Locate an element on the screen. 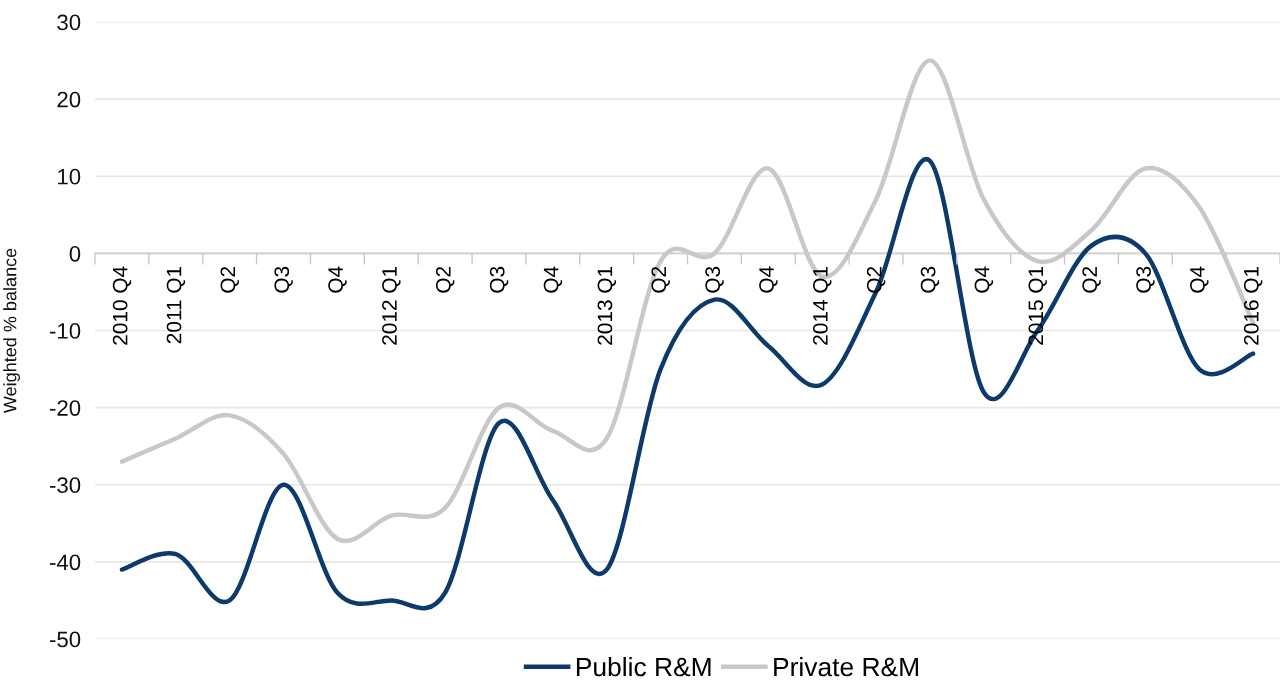 This screenshot has width=1280, height=689. y-tick-label: -40 is located at coordinates (65, 562).